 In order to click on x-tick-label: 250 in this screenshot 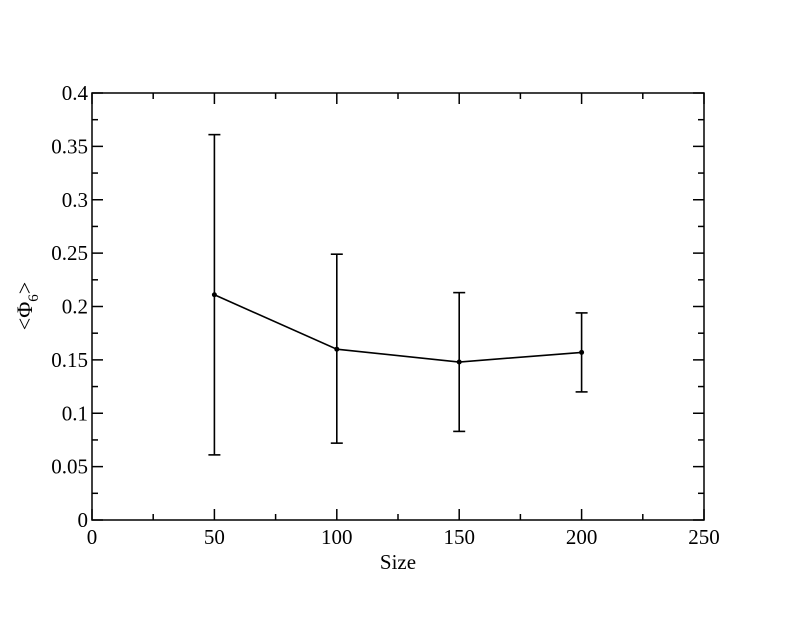, I will do `click(704, 537)`.